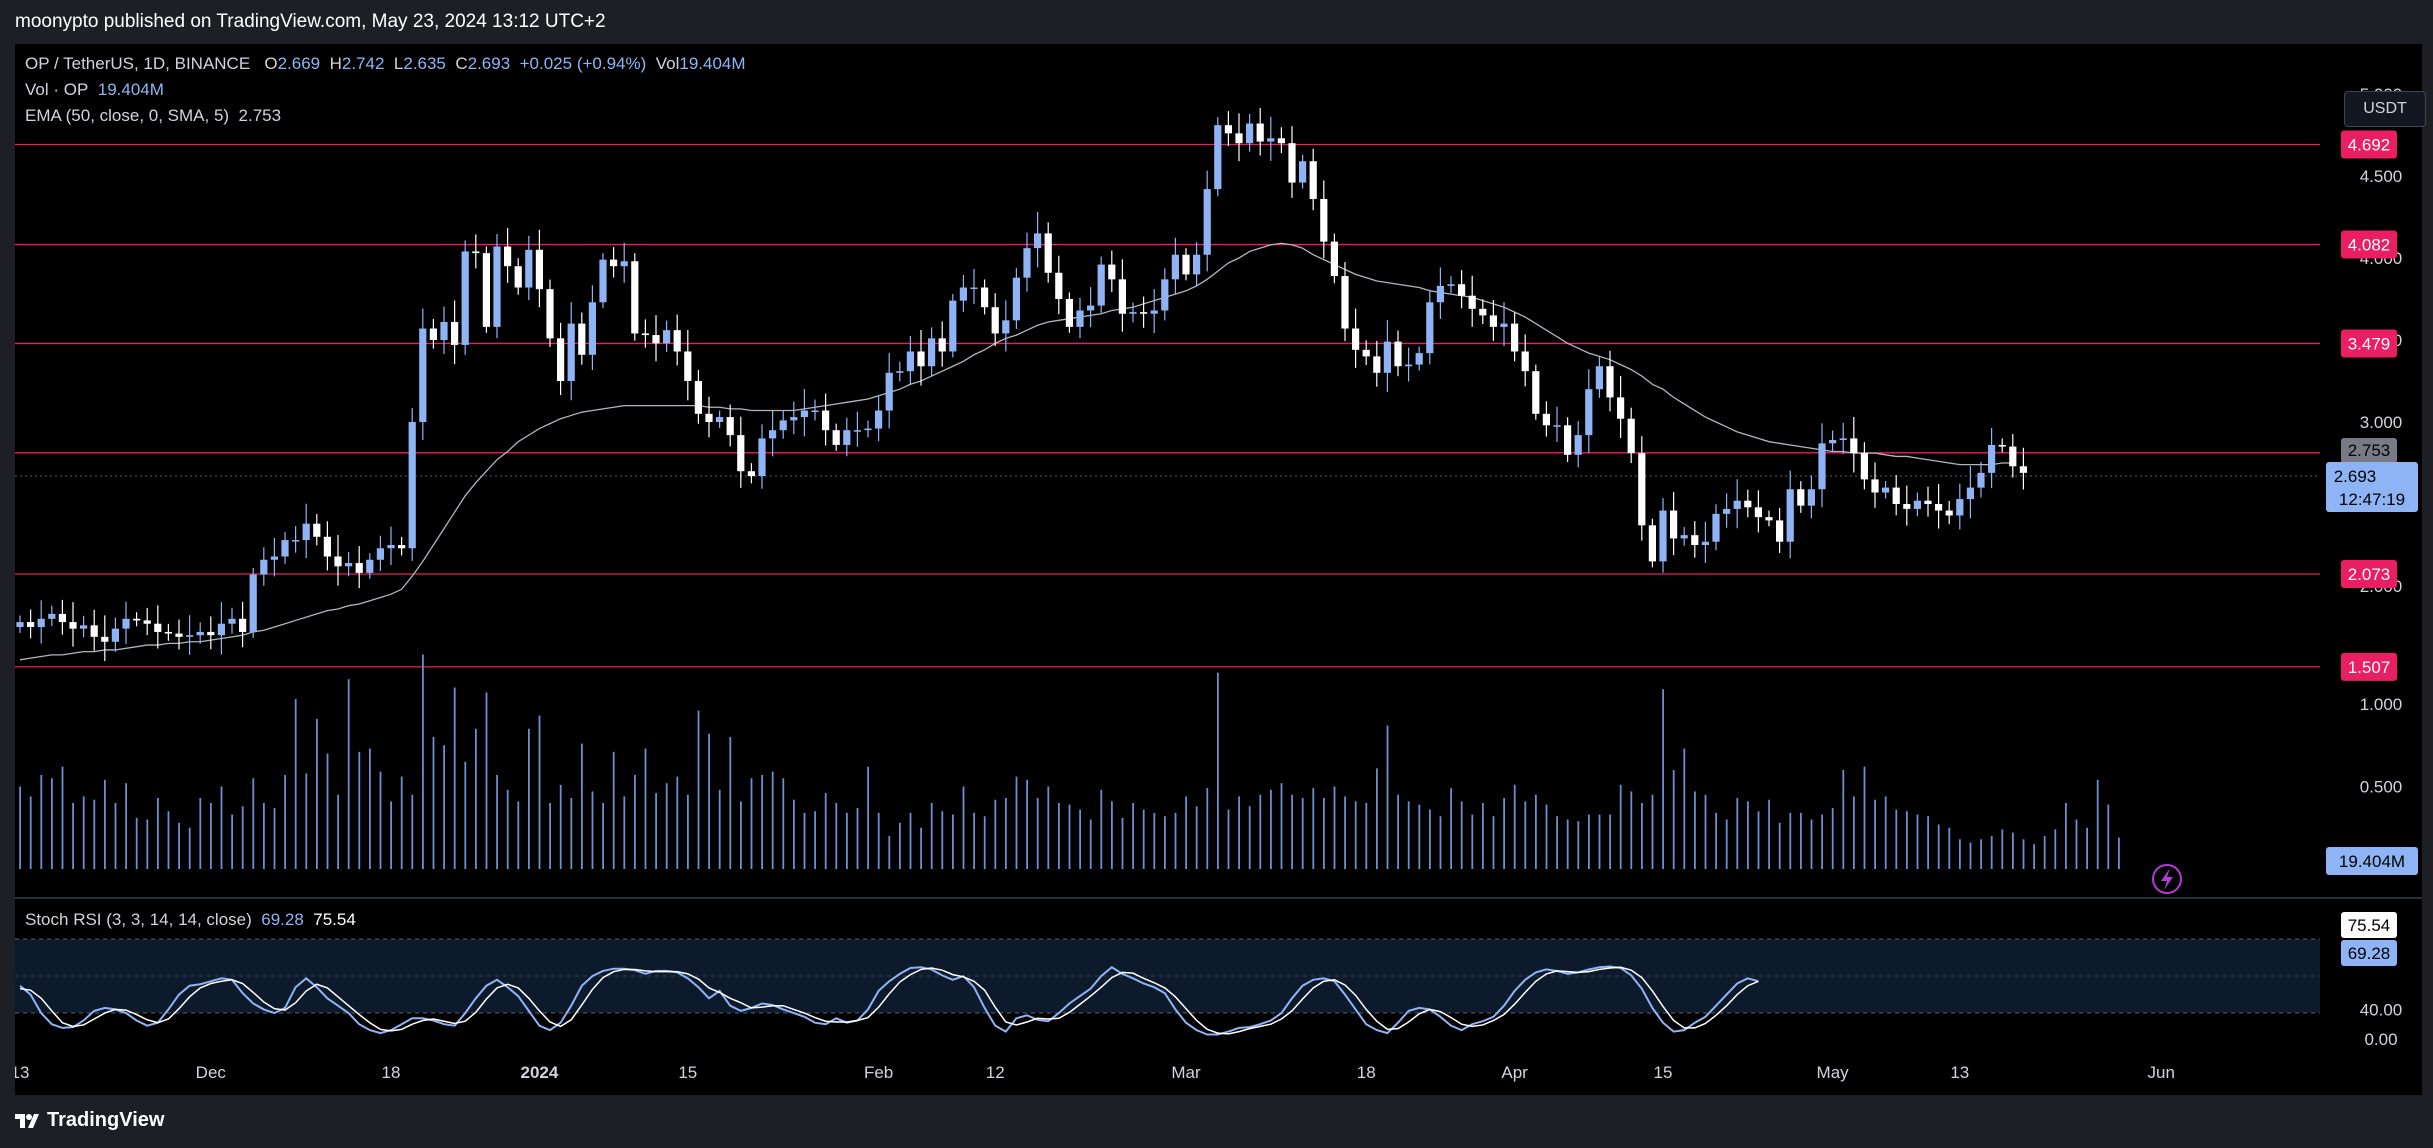  I want to click on currency-button: USDT, so click(2385, 109).